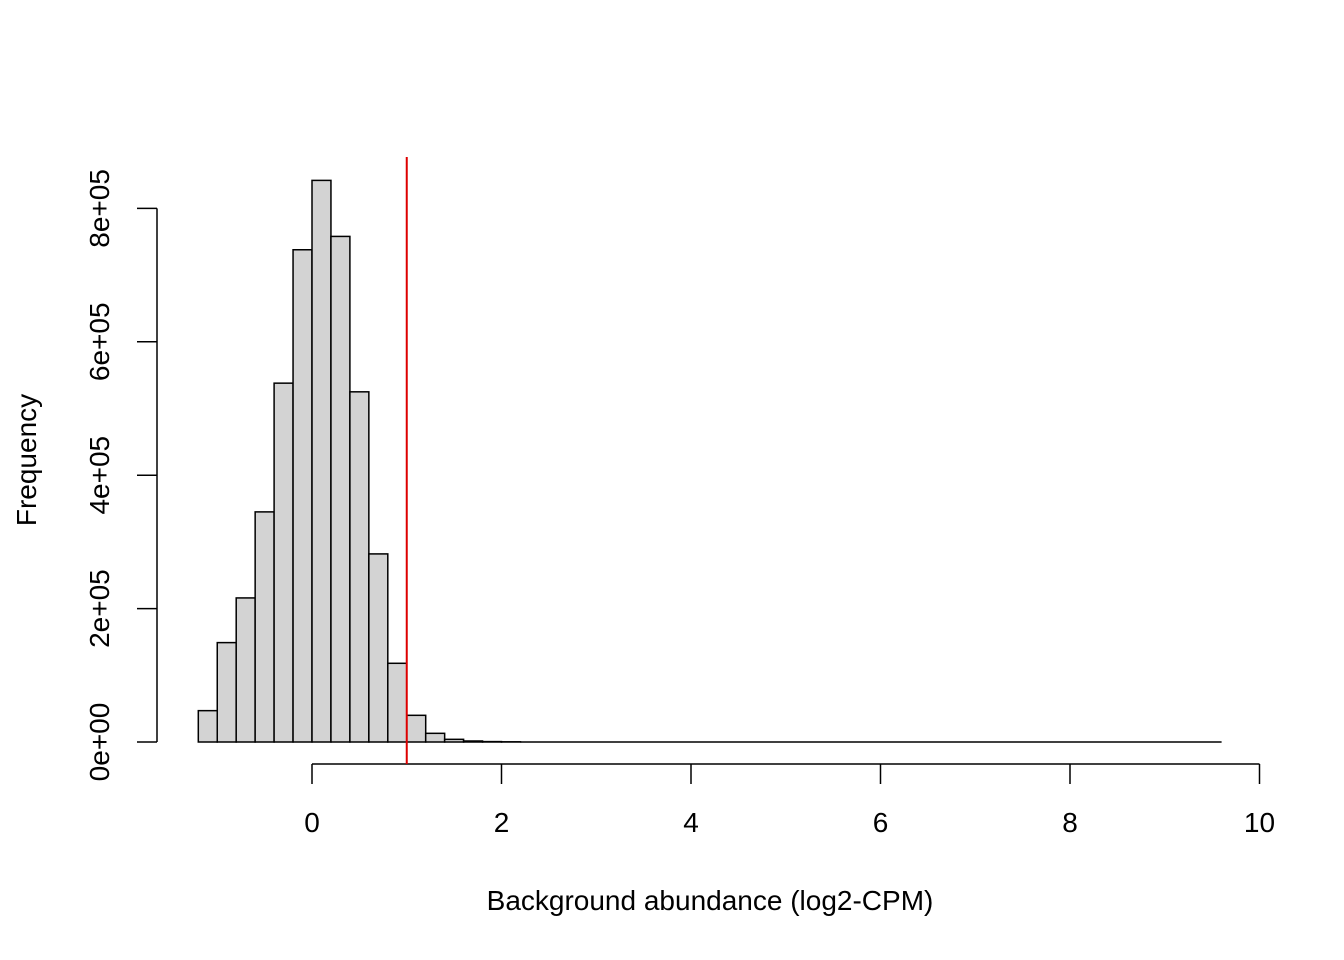 Image resolution: width=1344 pixels, height=960 pixels. I want to click on x-tick-label-2: 4, so click(691, 822).